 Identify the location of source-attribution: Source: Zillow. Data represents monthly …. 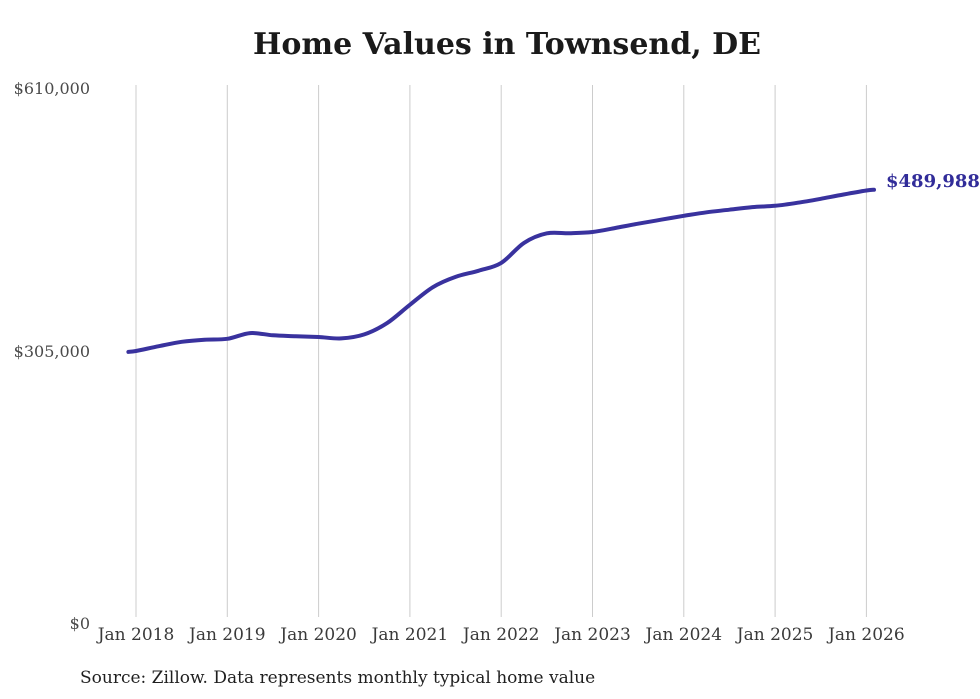
(338, 678).